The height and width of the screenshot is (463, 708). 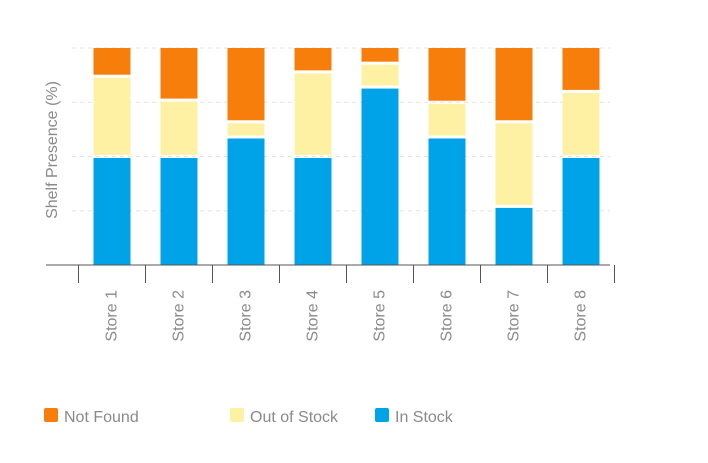 I want to click on legend-item: In Stock, so click(x=414, y=417).